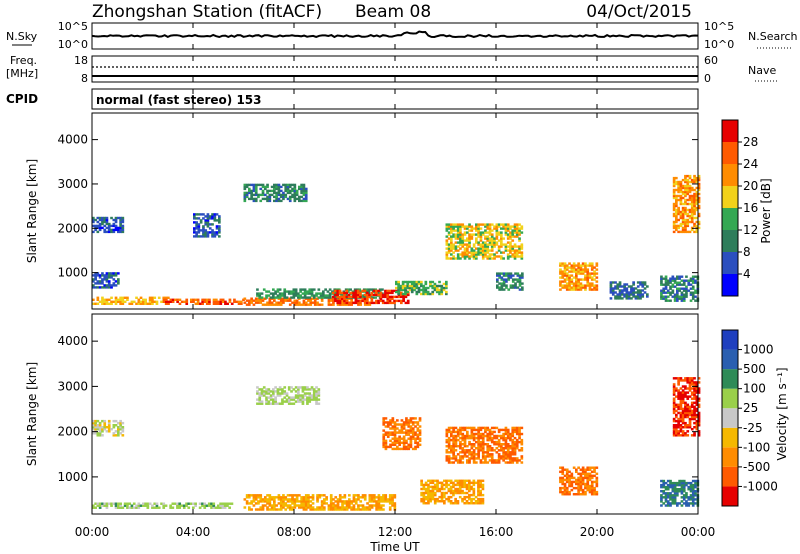  Describe the element at coordinates (750, 142) in the screenshot. I see `colorbar-tick-label: 28` at that location.